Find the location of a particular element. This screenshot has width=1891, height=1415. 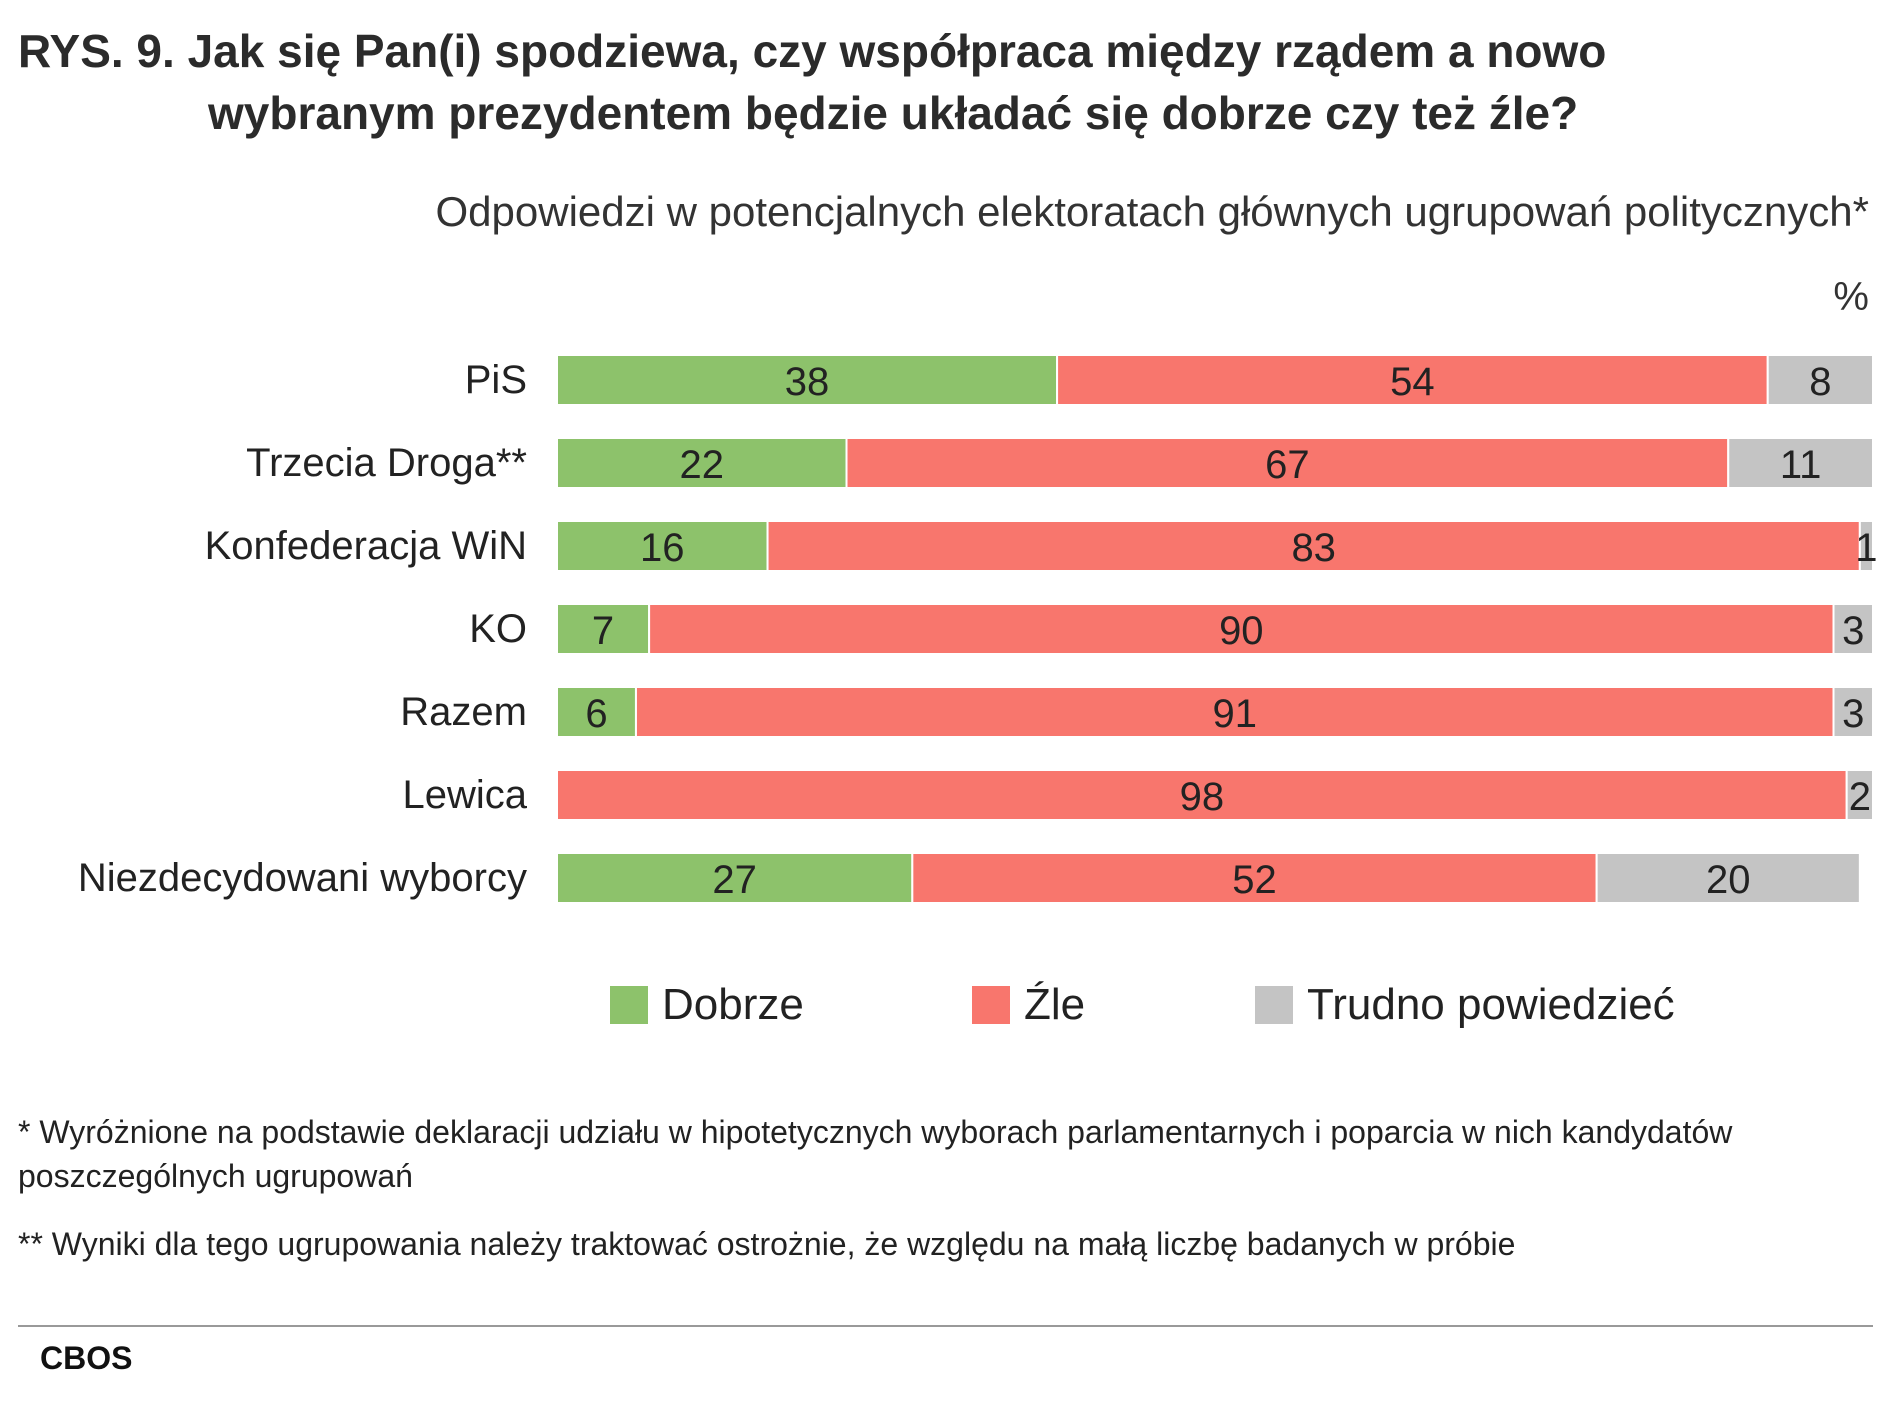

category-label: PiS is located at coordinates (496, 380).